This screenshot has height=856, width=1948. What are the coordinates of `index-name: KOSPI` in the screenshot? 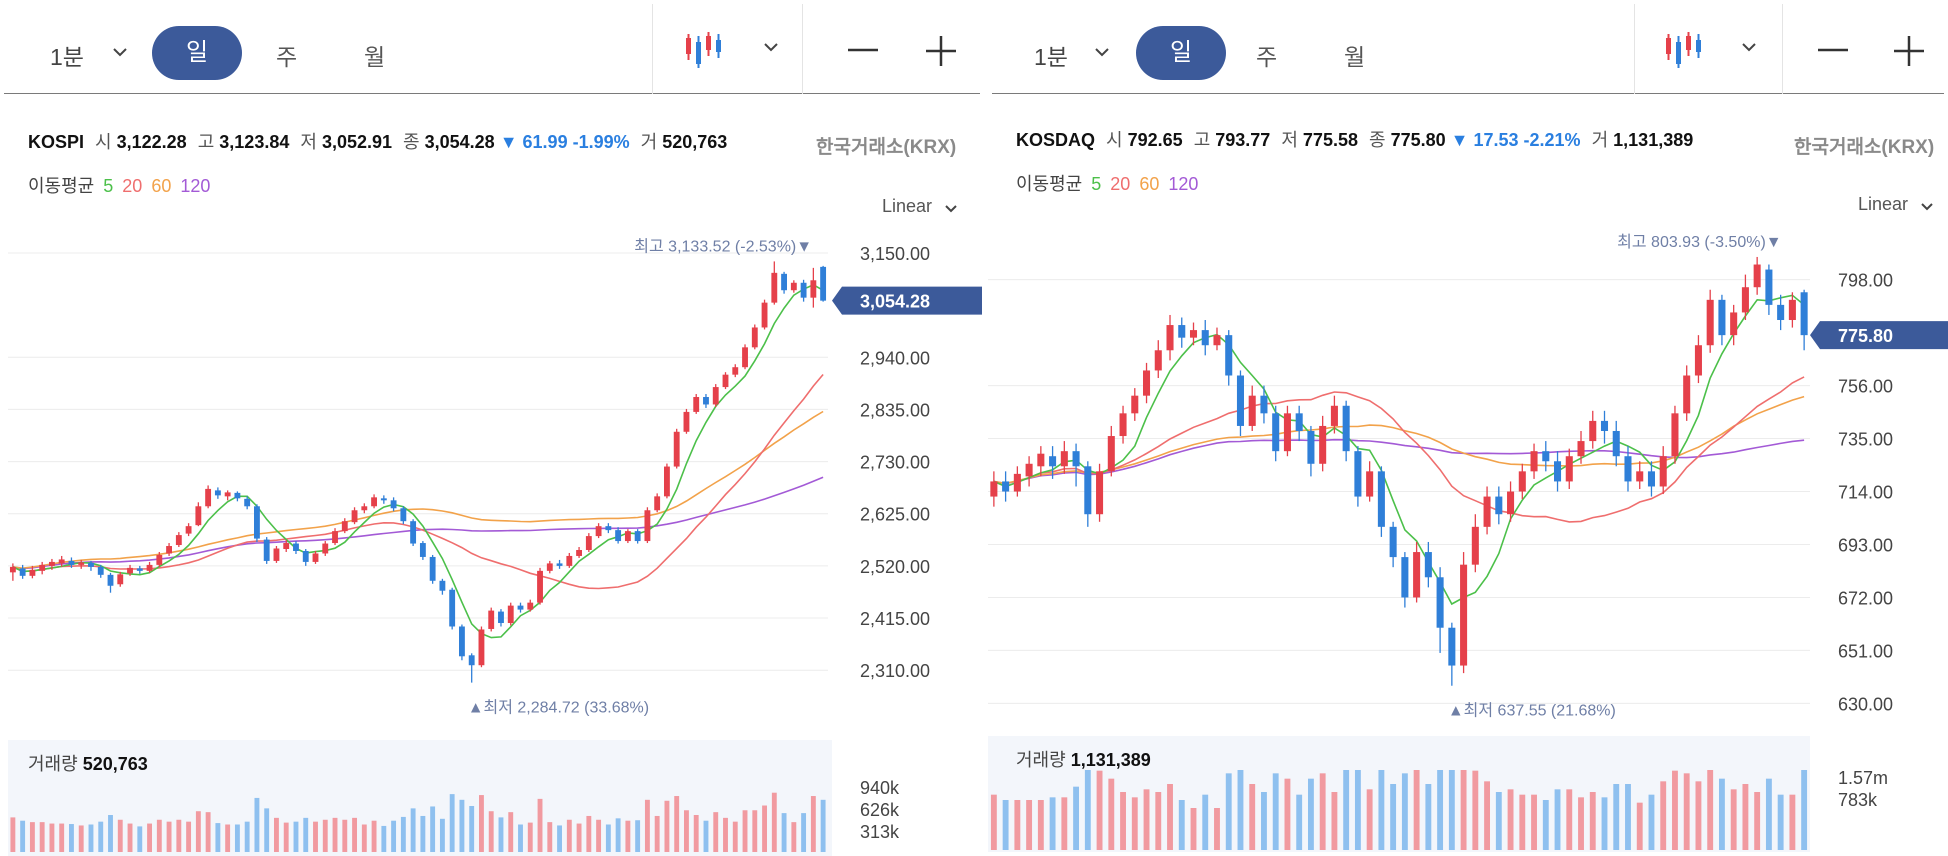 It's located at (56, 142).